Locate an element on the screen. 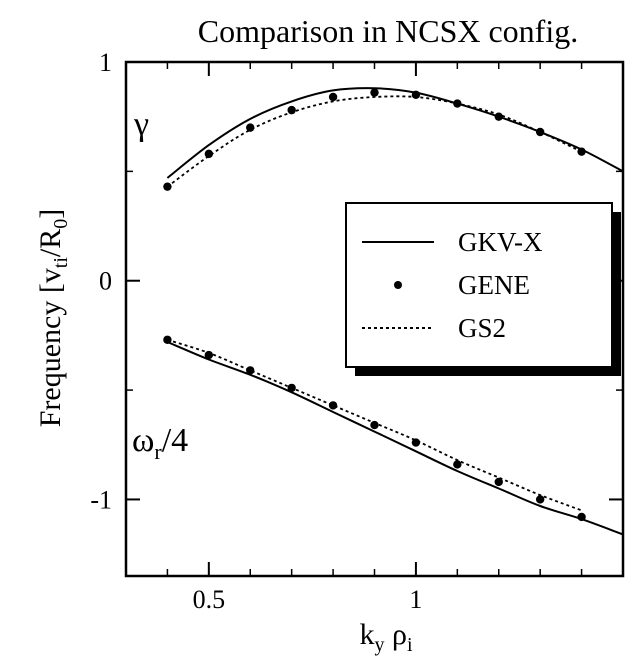  legend: GKV-X GENE GS2 is located at coordinates (483, 289).